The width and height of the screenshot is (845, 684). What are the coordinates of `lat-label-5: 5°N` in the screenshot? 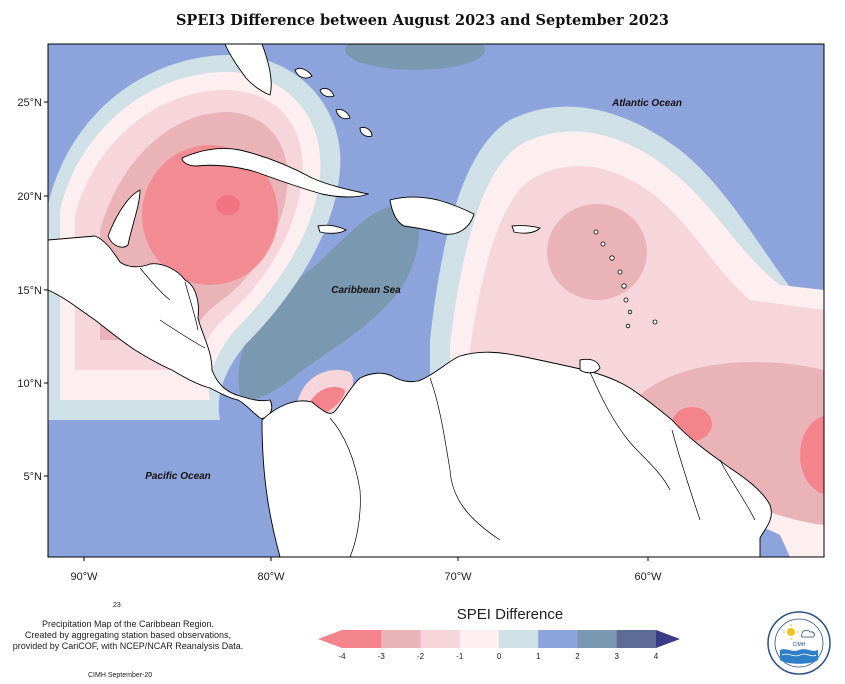 It's located at (33, 477).